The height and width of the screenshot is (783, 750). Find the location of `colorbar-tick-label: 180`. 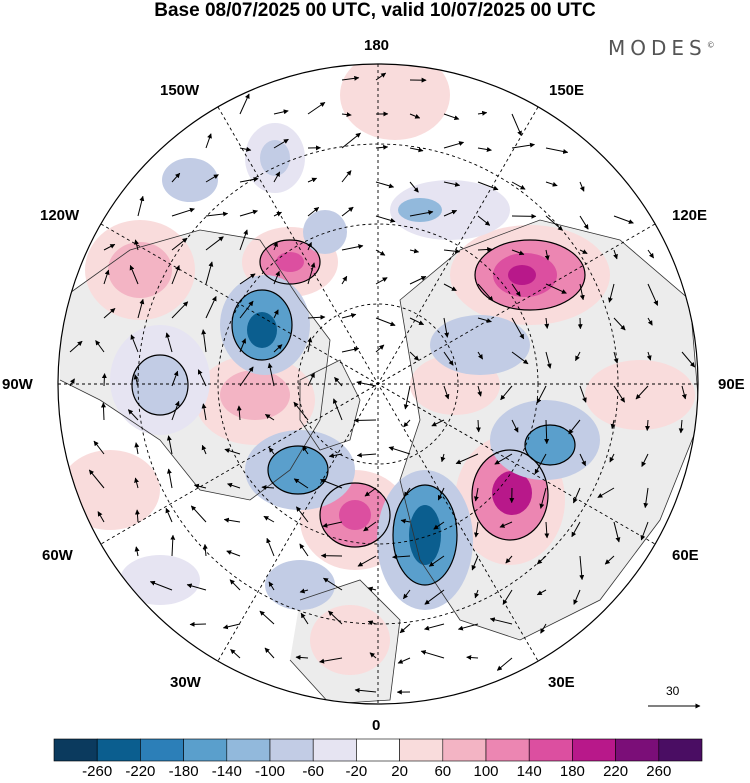

colorbar-tick-label: 180 is located at coordinates (572, 771).